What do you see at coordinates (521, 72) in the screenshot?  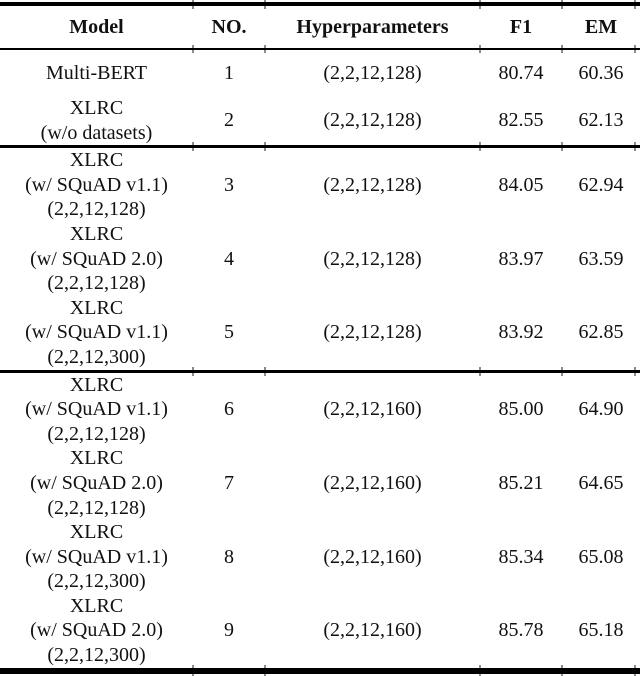 I see `f1-cell: 80.74` at bounding box center [521, 72].